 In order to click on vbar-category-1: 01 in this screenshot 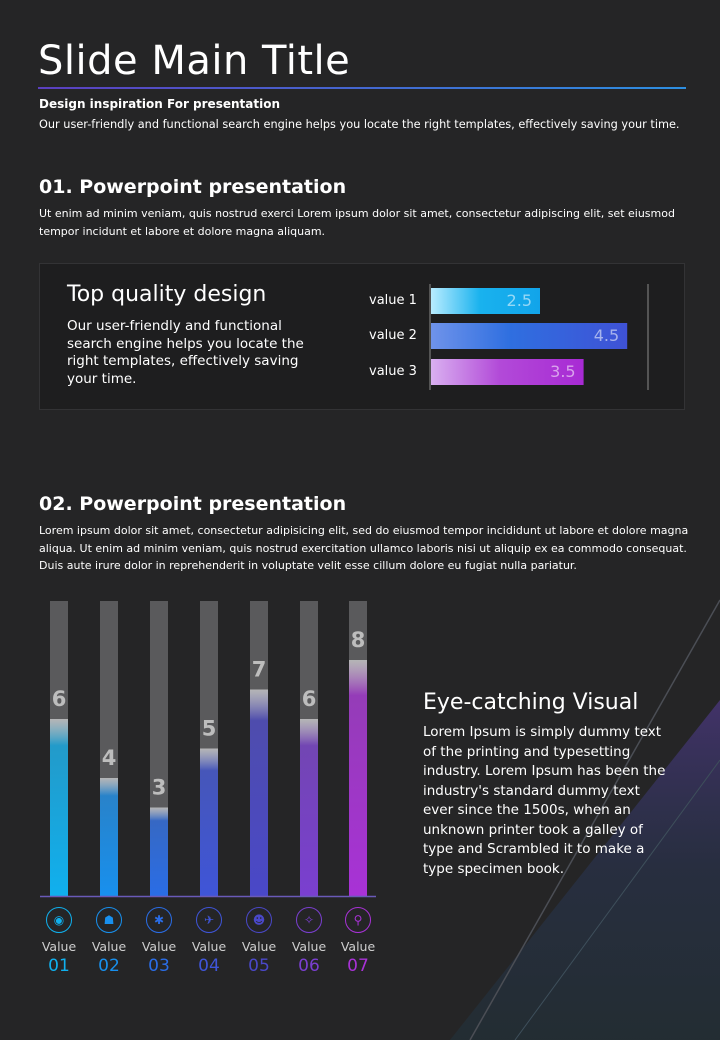, I will do `click(59, 966)`.